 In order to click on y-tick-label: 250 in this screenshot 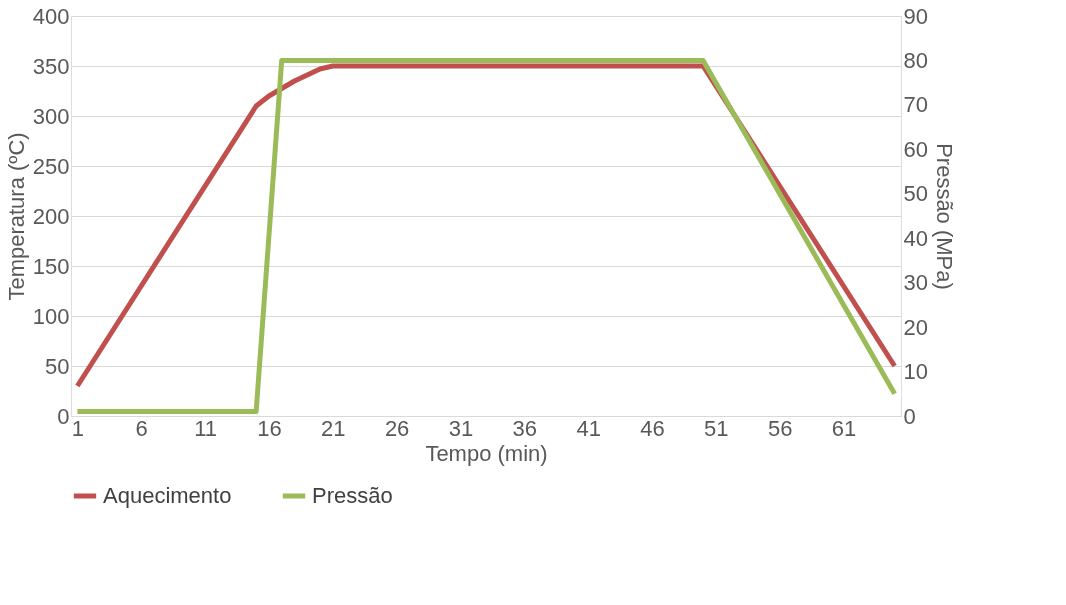, I will do `click(51, 166)`.